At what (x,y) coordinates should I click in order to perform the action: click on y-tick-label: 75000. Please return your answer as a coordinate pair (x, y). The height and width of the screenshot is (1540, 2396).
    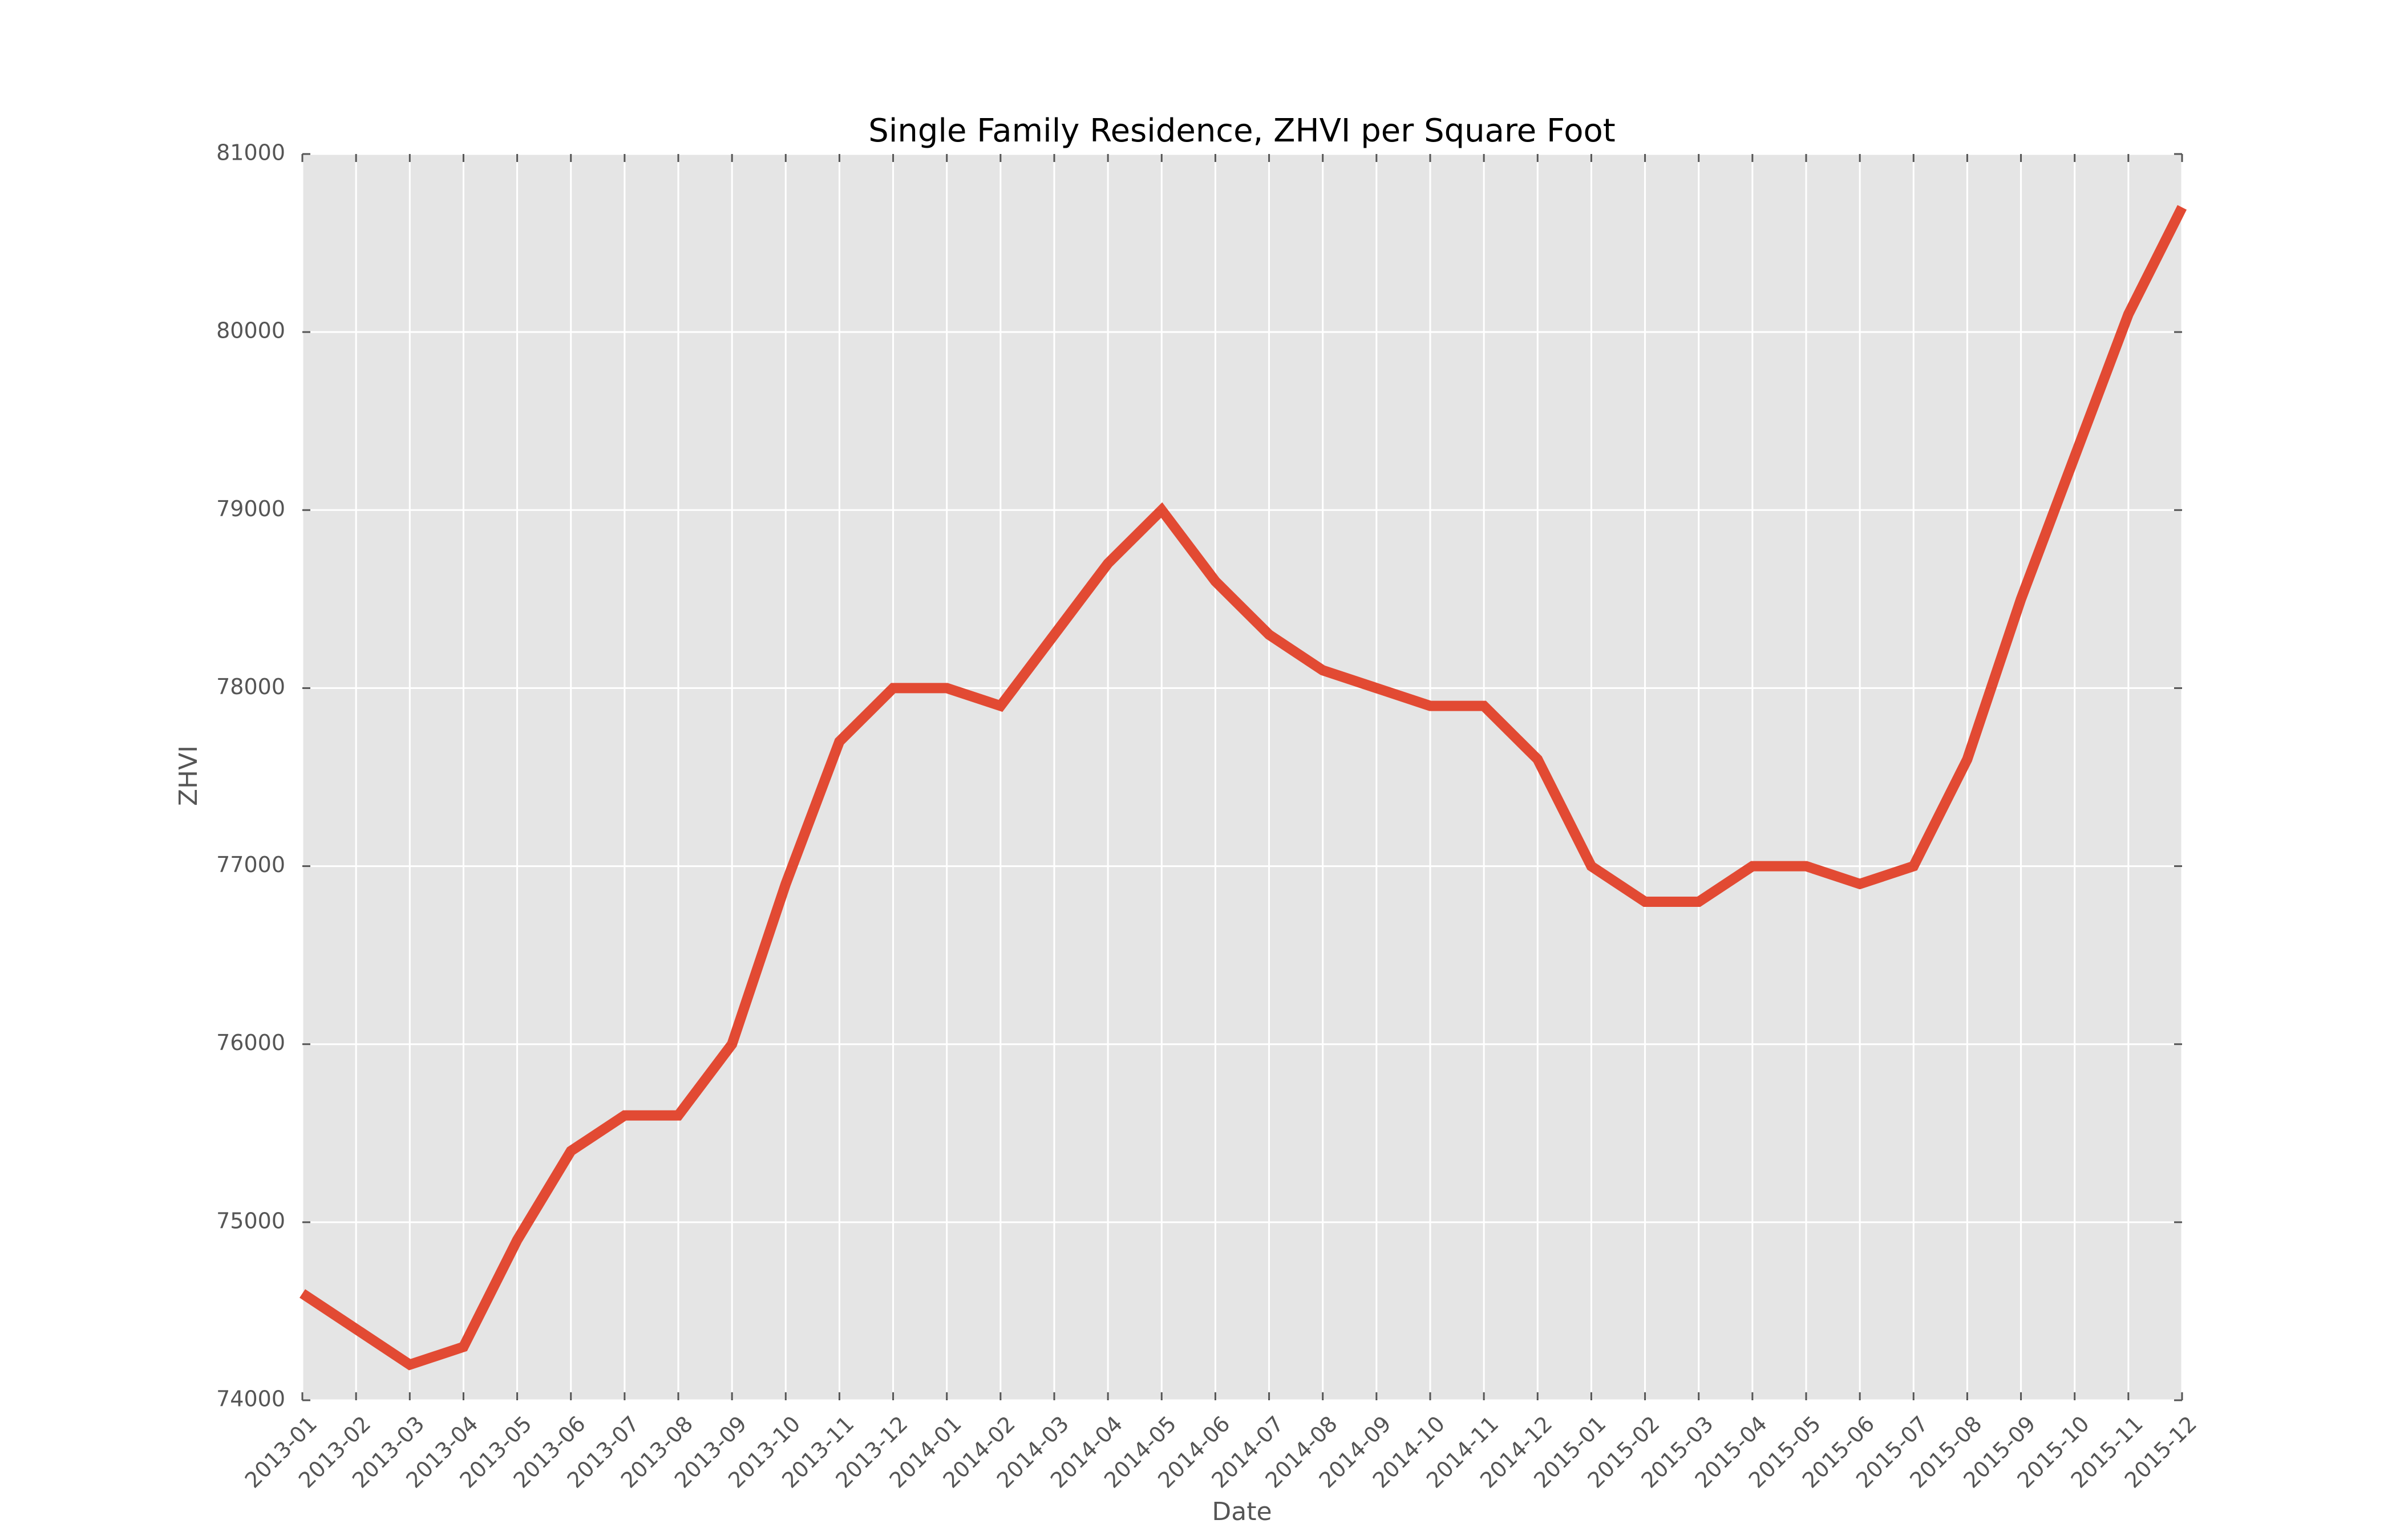
    Looking at the image, I should click on (250, 1221).